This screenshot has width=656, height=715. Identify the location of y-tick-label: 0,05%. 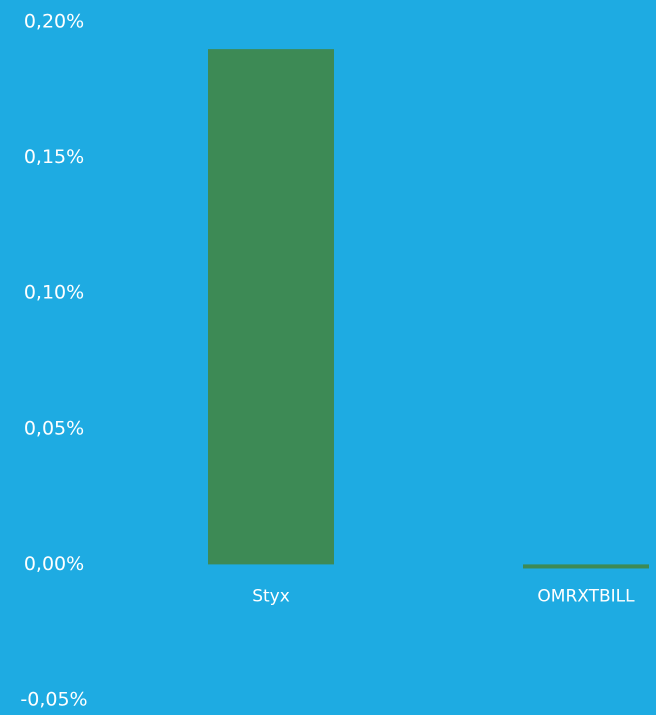
(54, 428).